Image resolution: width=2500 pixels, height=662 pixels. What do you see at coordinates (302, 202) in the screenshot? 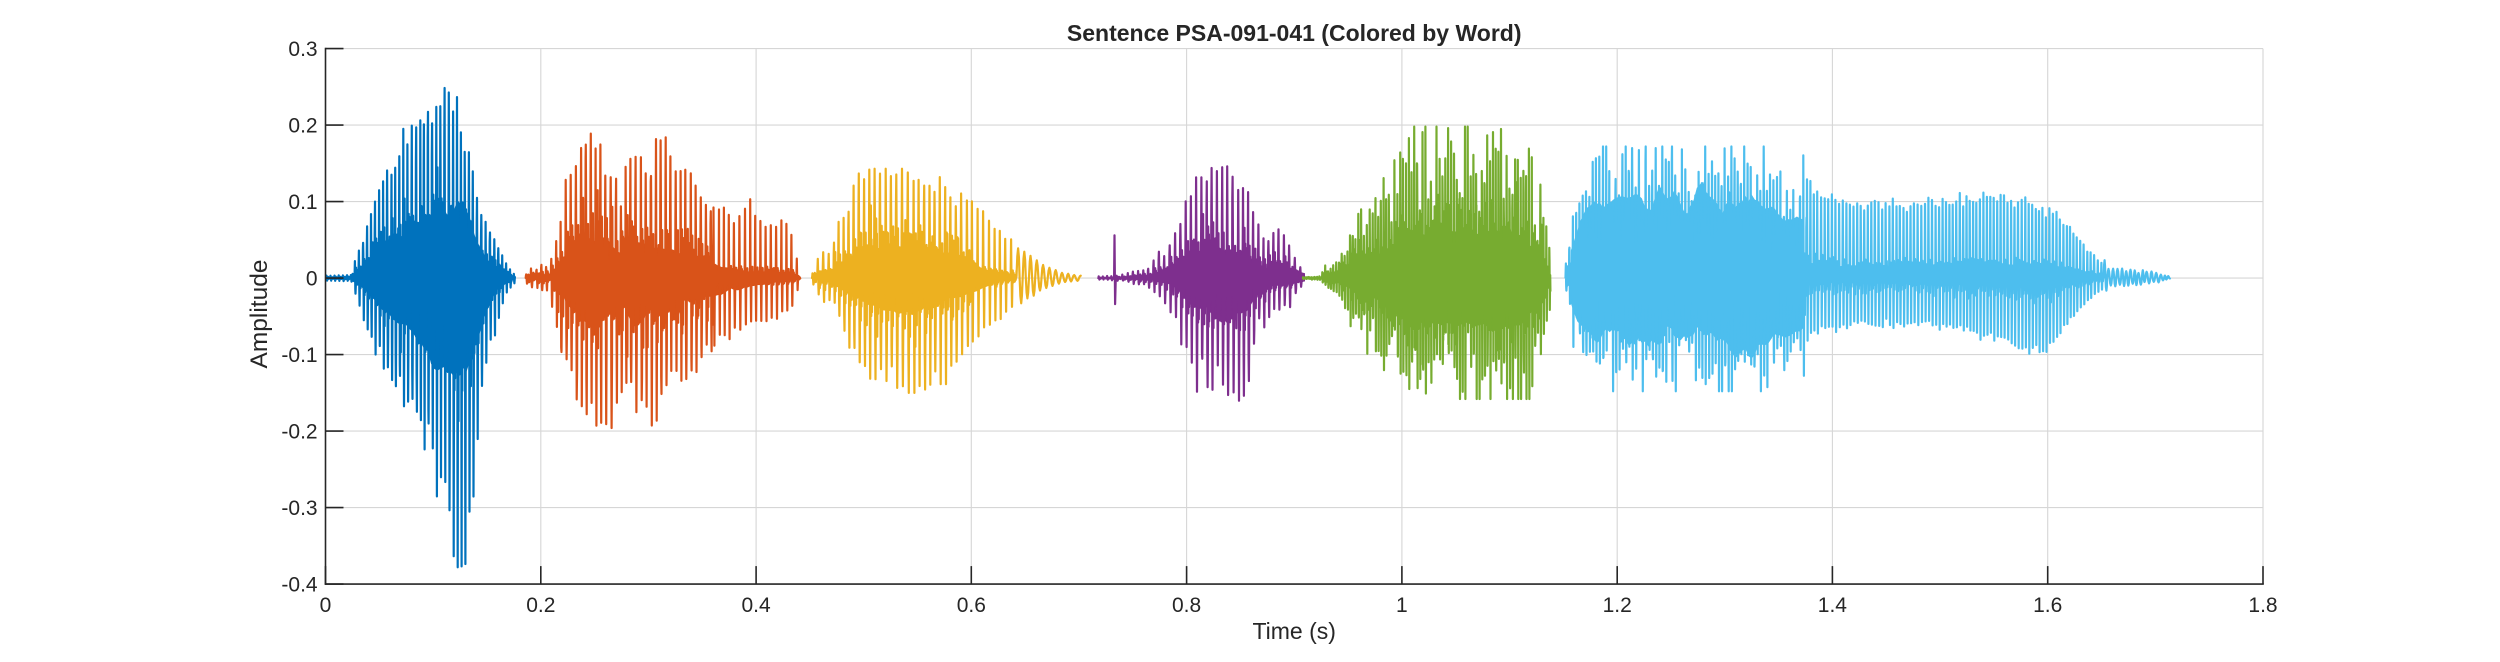
I see `svg-text: 0.1` at bounding box center [302, 202].